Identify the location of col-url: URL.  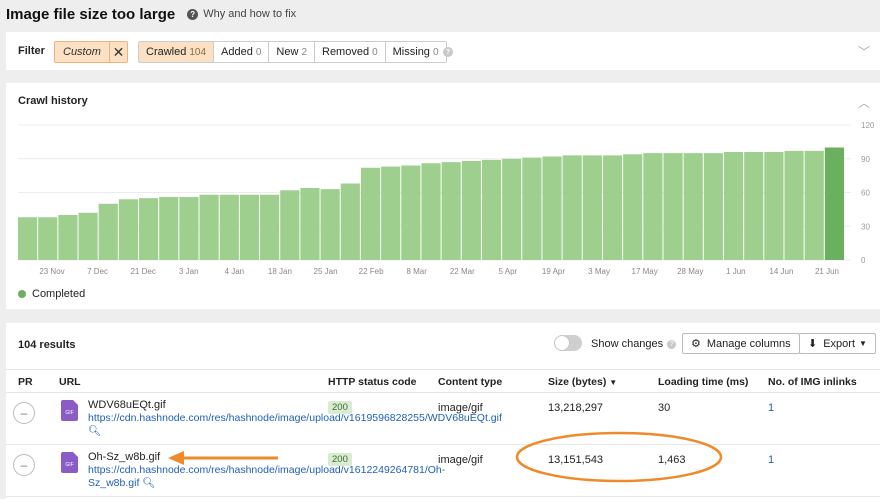
(70, 382).